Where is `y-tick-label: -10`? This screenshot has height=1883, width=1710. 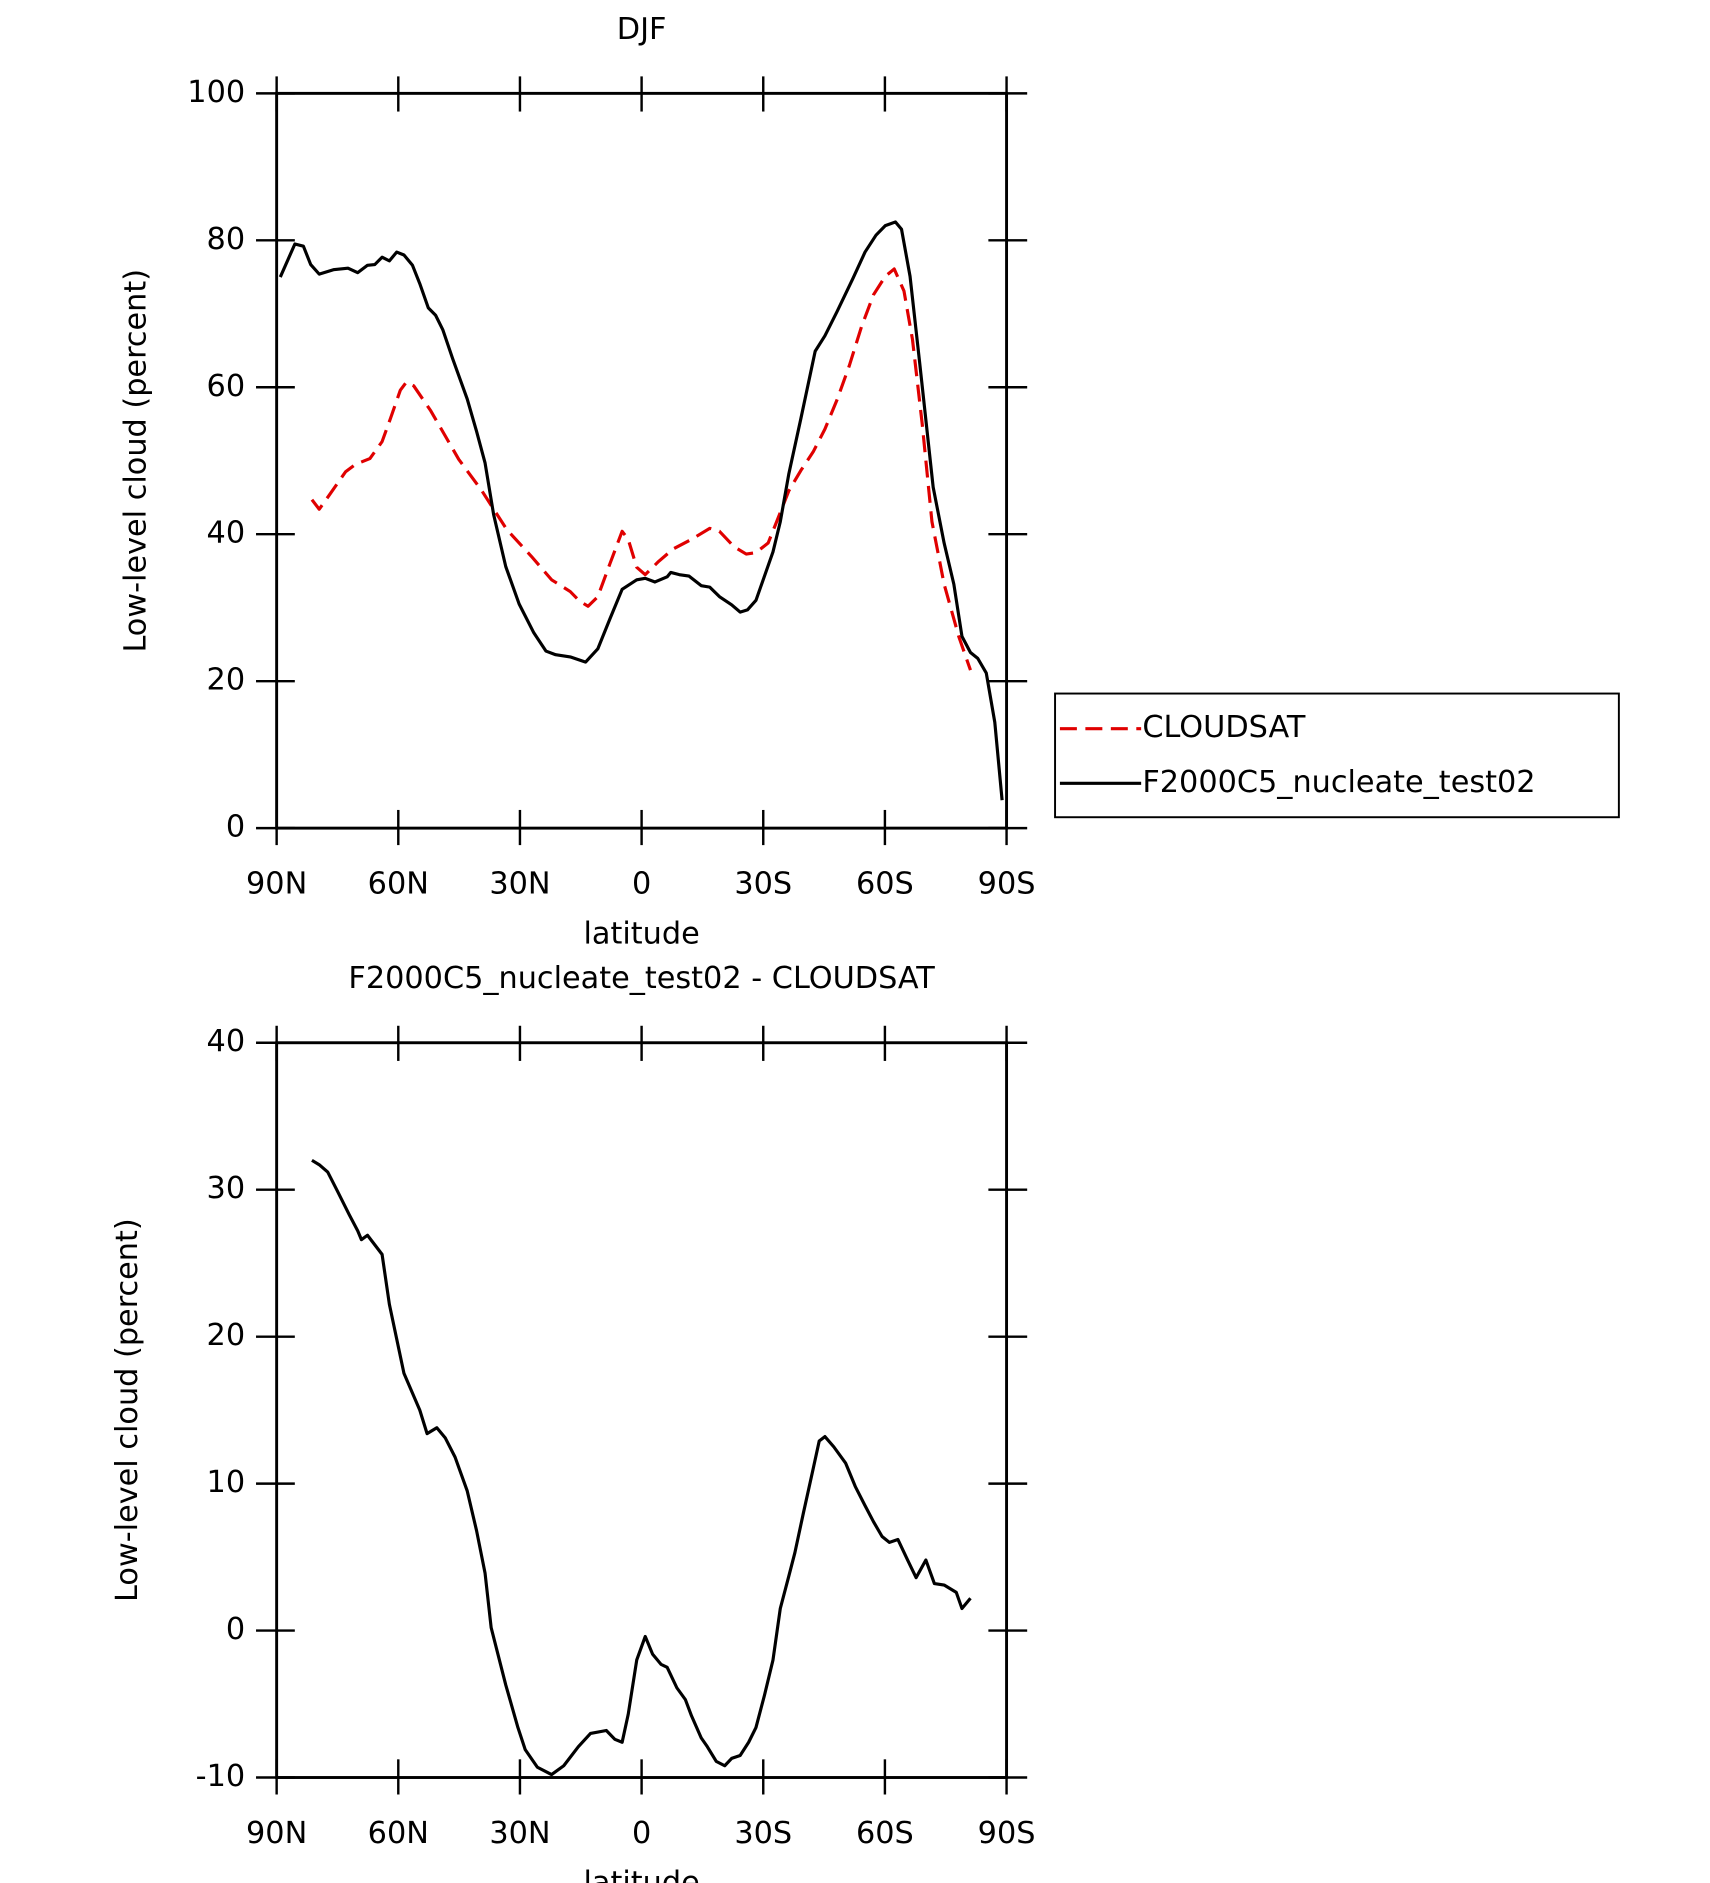 y-tick-label: -10 is located at coordinates (220, 1776).